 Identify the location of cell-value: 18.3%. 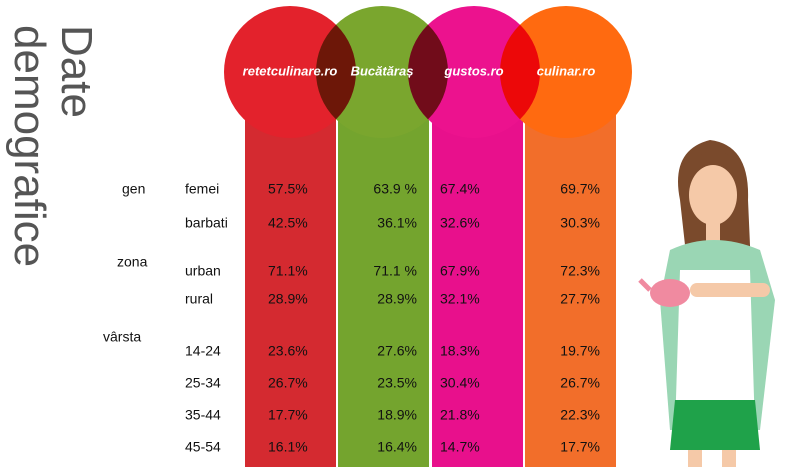
(460, 351).